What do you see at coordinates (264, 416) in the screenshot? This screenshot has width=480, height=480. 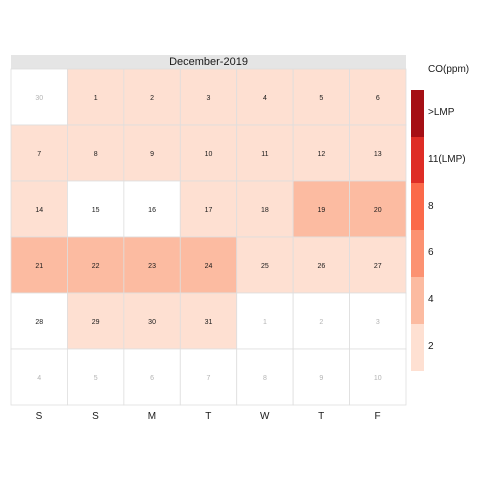 I see `weekday-label: W` at bounding box center [264, 416].